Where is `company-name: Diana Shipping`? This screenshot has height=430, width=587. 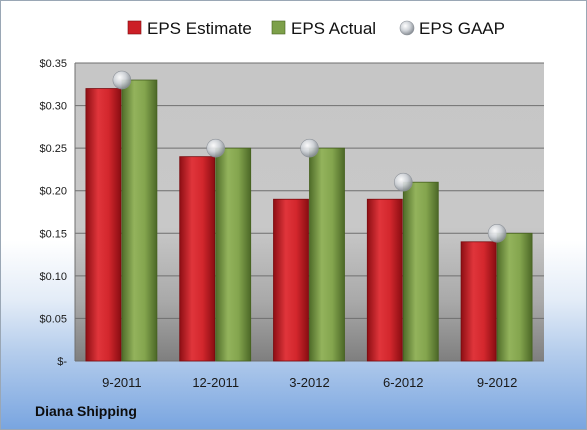
company-name: Diana Shipping is located at coordinates (86, 411).